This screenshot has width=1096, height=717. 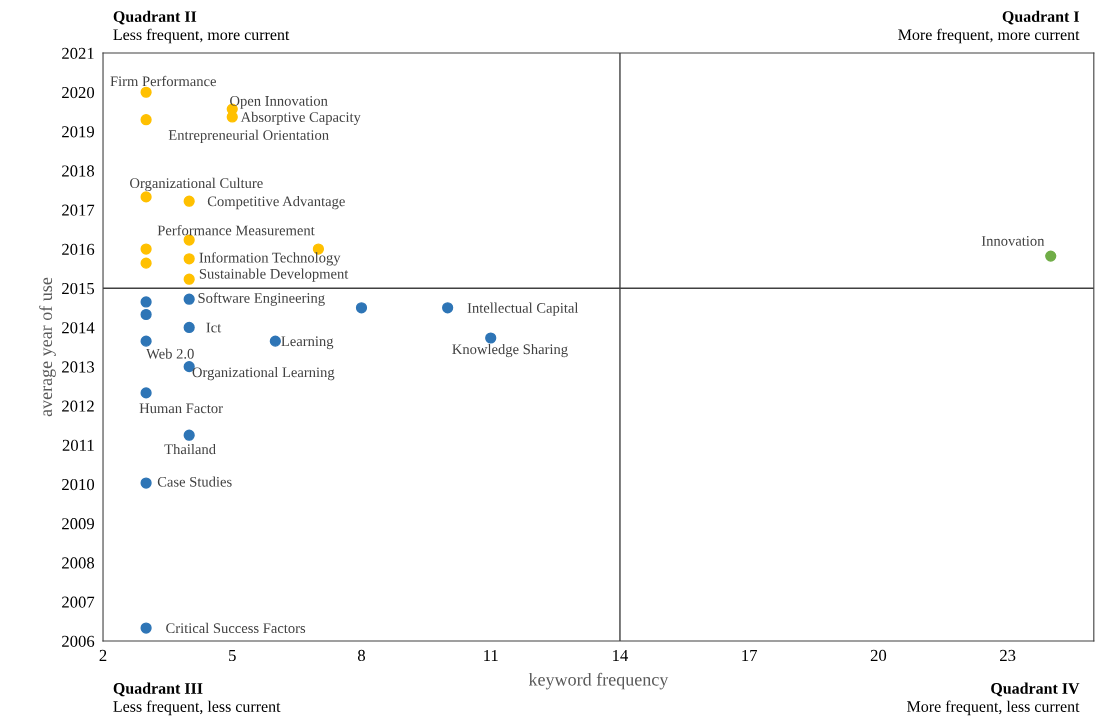 What do you see at coordinates (598, 681) in the screenshot?
I see `x-axis-title: keyword frequency` at bounding box center [598, 681].